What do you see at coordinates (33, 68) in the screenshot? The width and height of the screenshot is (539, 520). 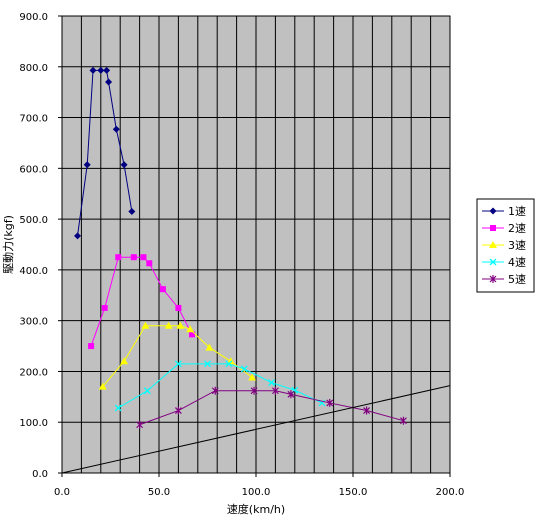 I see `y-tick-label: 800.0` at bounding box center [33, 68].